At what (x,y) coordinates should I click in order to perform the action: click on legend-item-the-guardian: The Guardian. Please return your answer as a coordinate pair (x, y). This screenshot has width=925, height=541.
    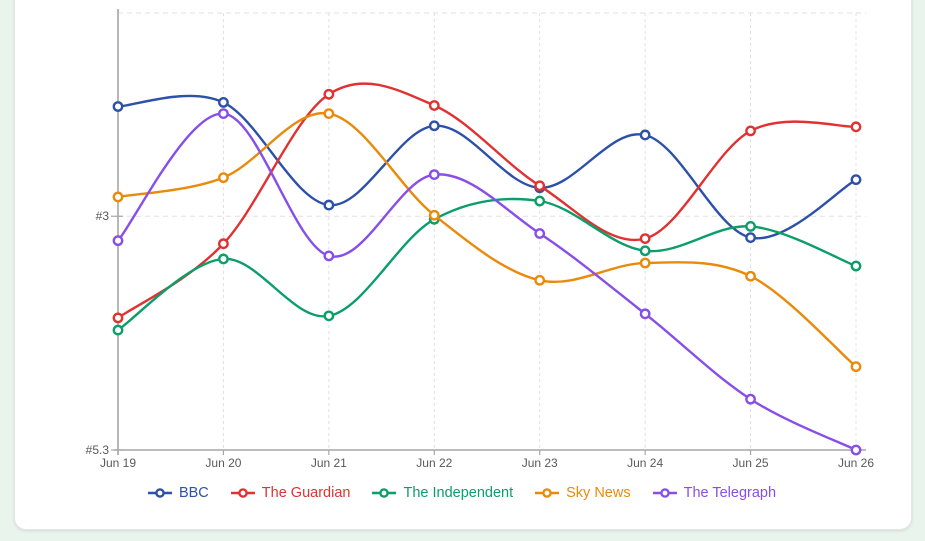
    Looking at the image, I should click on (290, 492).